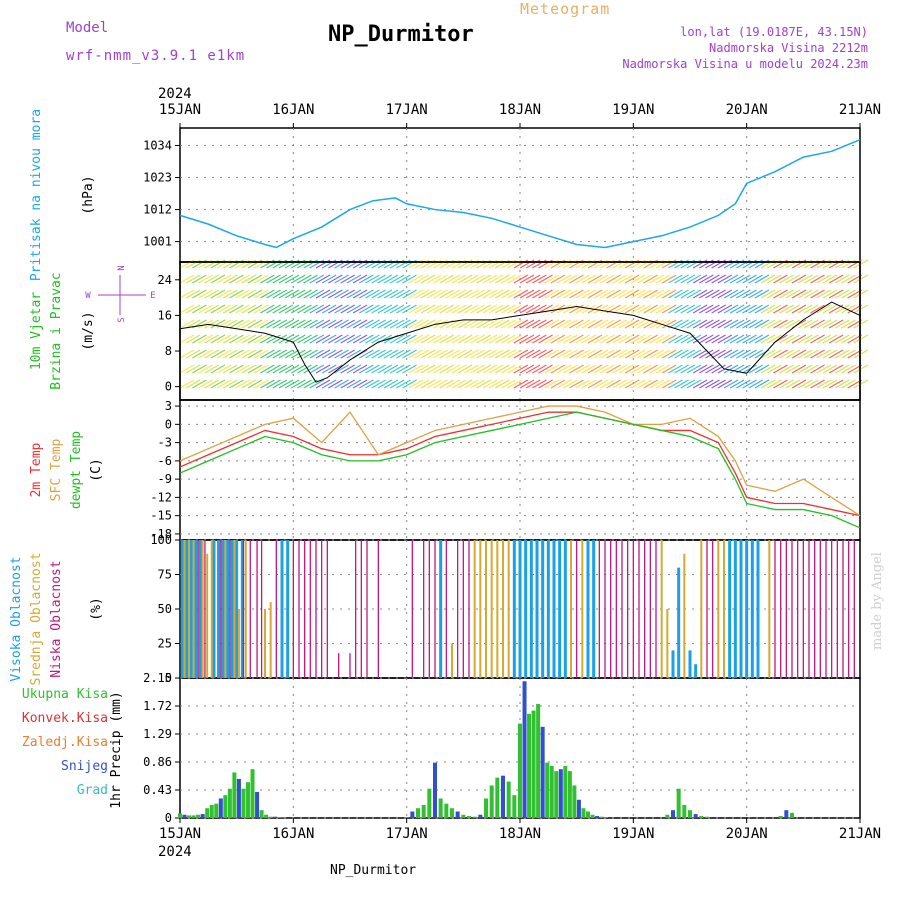  I want to click on temp-tick-label: -9, so click(165, 479).